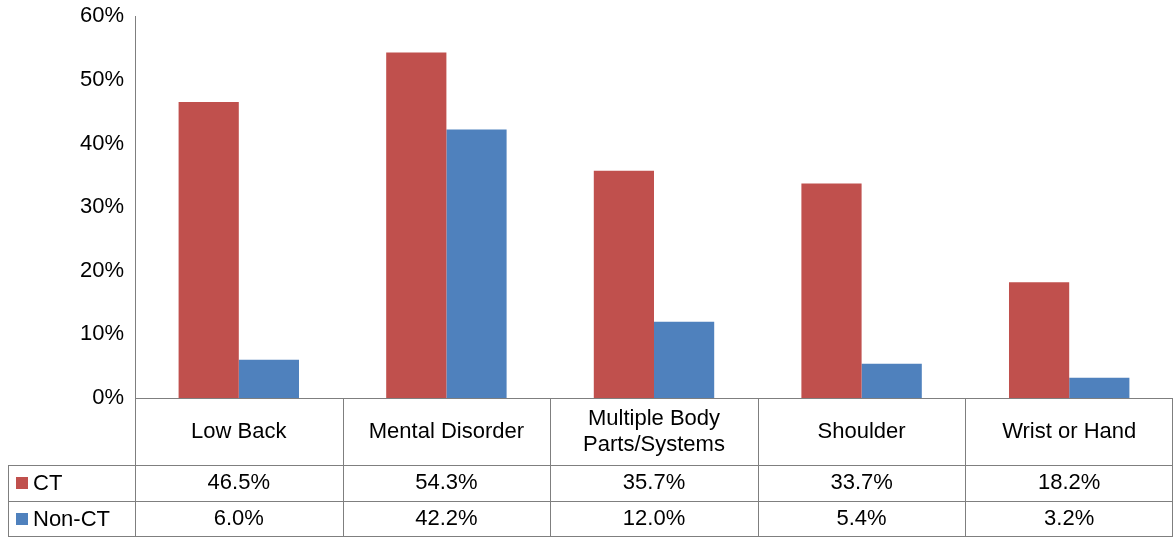 The width and height of the screenshot is (1173, 537). What do you see at coordinates (861, 518) in the screenshot?
I see `text: 5.4%` at bounding box center [861, 518].